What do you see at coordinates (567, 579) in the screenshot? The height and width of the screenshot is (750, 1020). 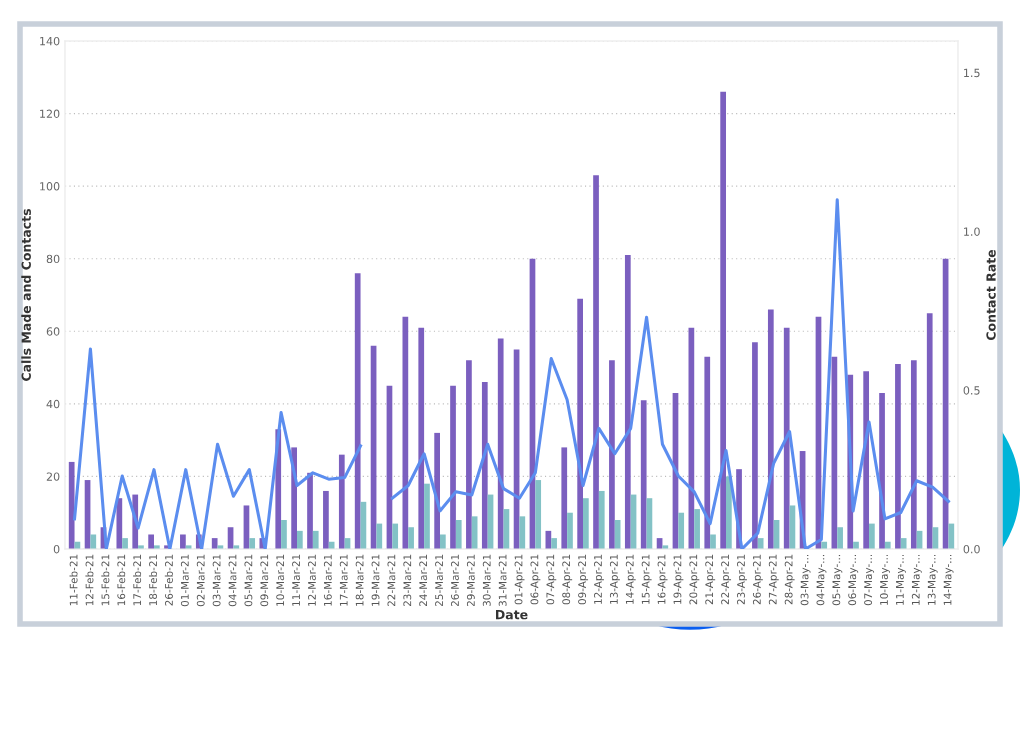 I see `x-tick-label: 08-Apr-21` at bounding box center [567, 579].